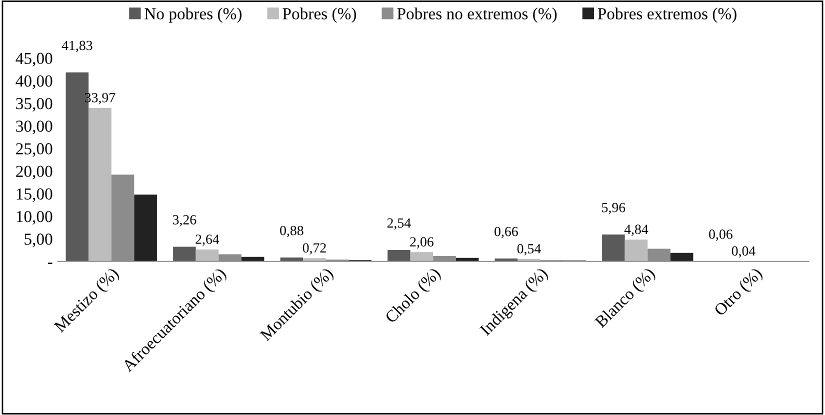 This screenshot has height=415, width=825. I want to click on y-tick-label: 25,00, so click(34, 150).